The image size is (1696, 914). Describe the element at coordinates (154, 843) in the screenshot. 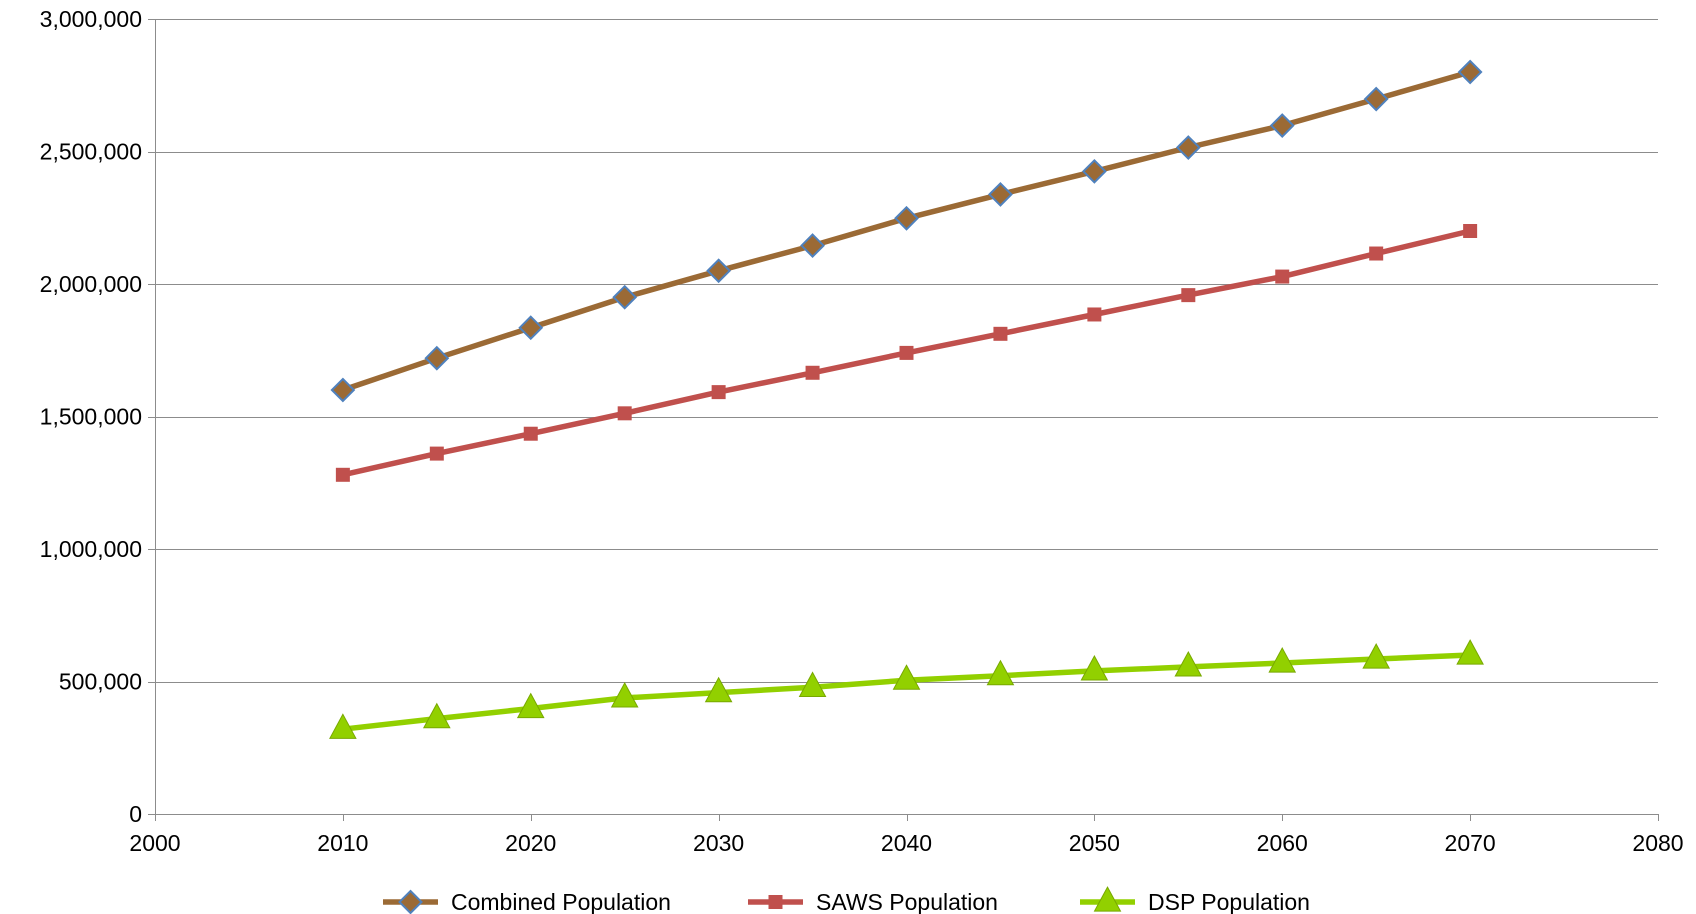

I see `x-tick-label: 2000` at that location.